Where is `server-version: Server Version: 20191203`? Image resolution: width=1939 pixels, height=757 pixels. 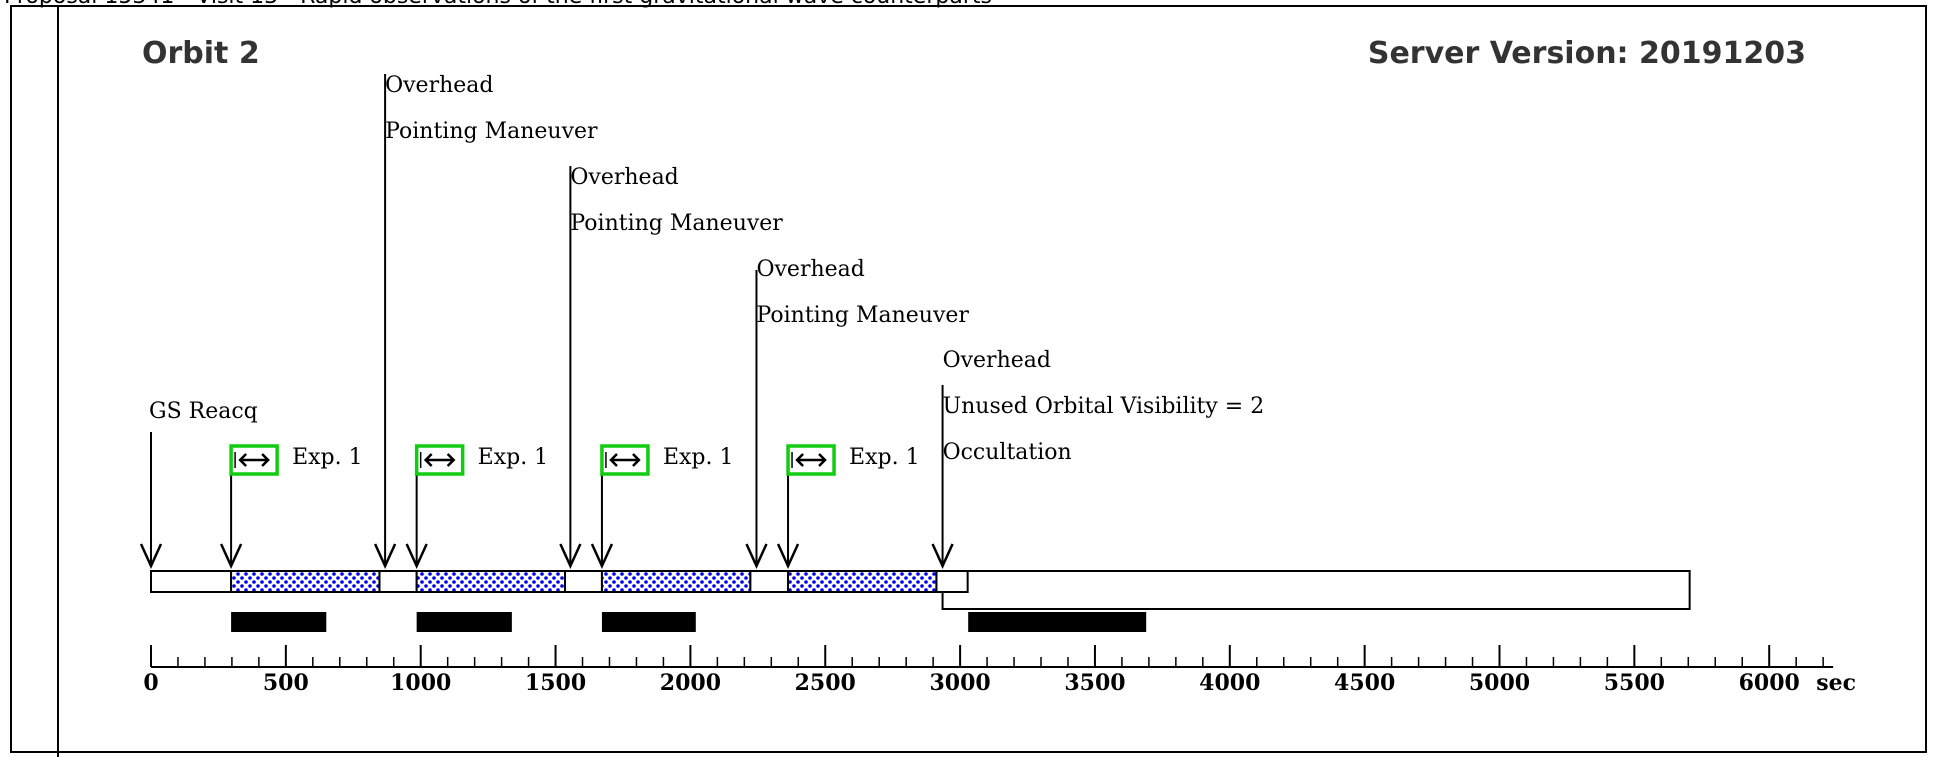 server-version: Server Version: 20191203 is located at coordinates (1586, 53).